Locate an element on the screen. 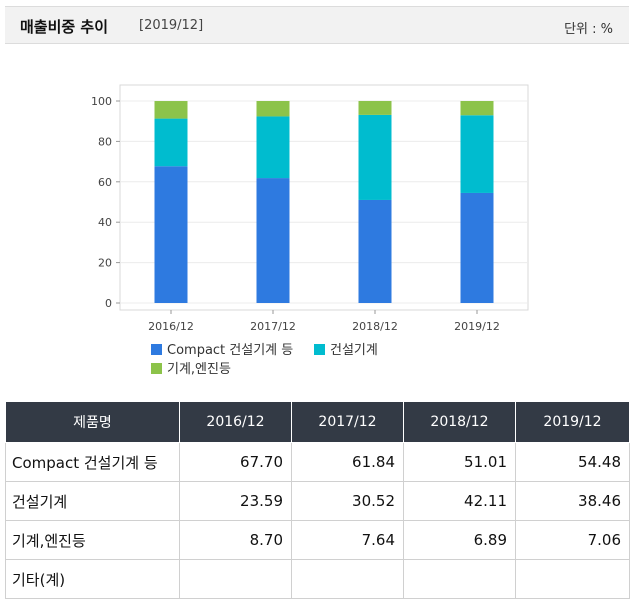 Image resolution: width=632 pixels, height=602 pixels. cell-value: 30.52 is located at coordinates (347, 501).